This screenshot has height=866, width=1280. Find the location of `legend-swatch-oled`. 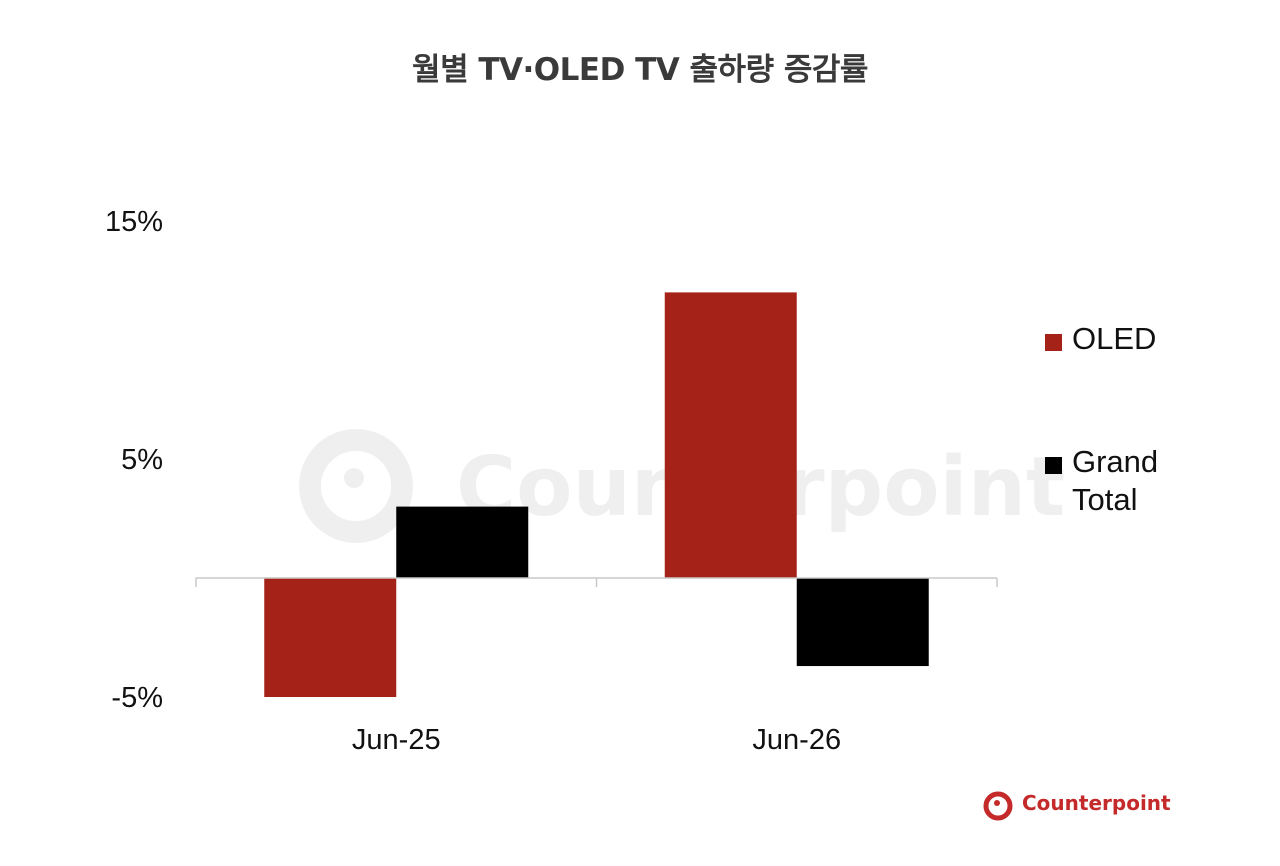

legend-swatch-oled is located at coordinates (1053, 342).